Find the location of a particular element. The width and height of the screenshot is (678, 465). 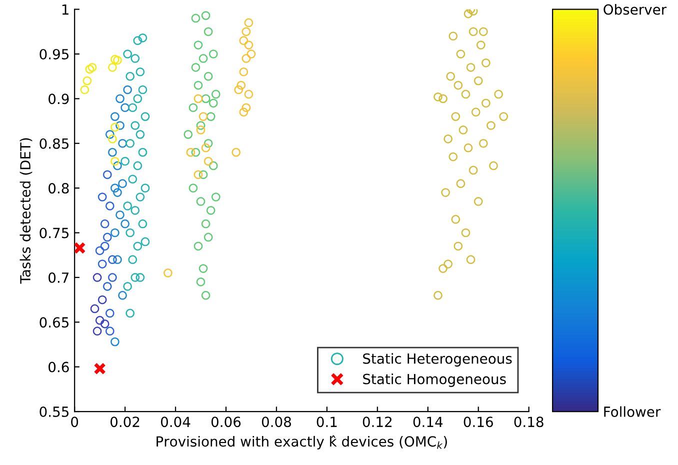

x-tick-label: 0.02 is located at coordinates (125, 422).